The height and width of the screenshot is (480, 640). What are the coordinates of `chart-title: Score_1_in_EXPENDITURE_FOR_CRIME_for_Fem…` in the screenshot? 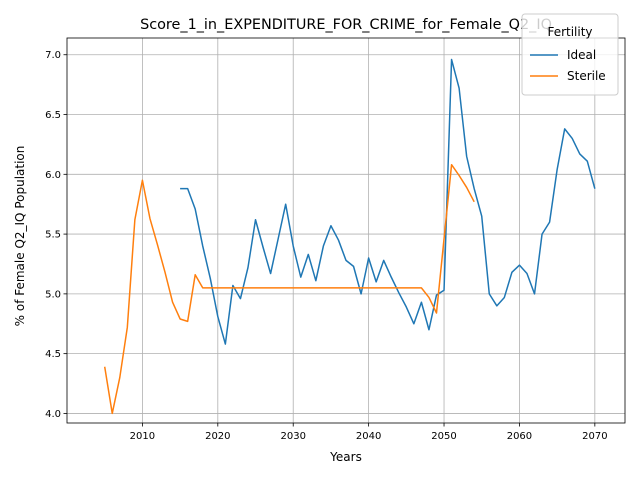 It's located at (346, 25).